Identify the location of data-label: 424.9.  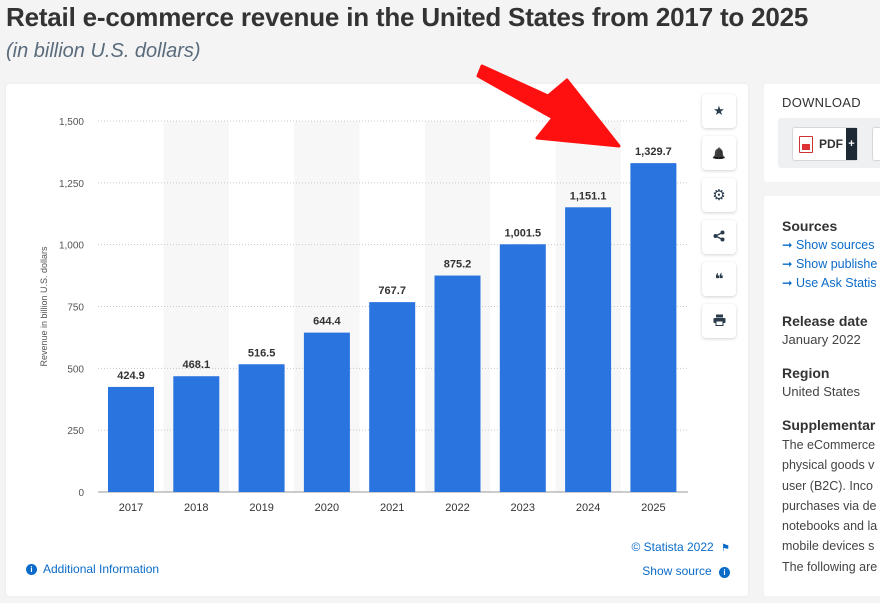
(131, 376).